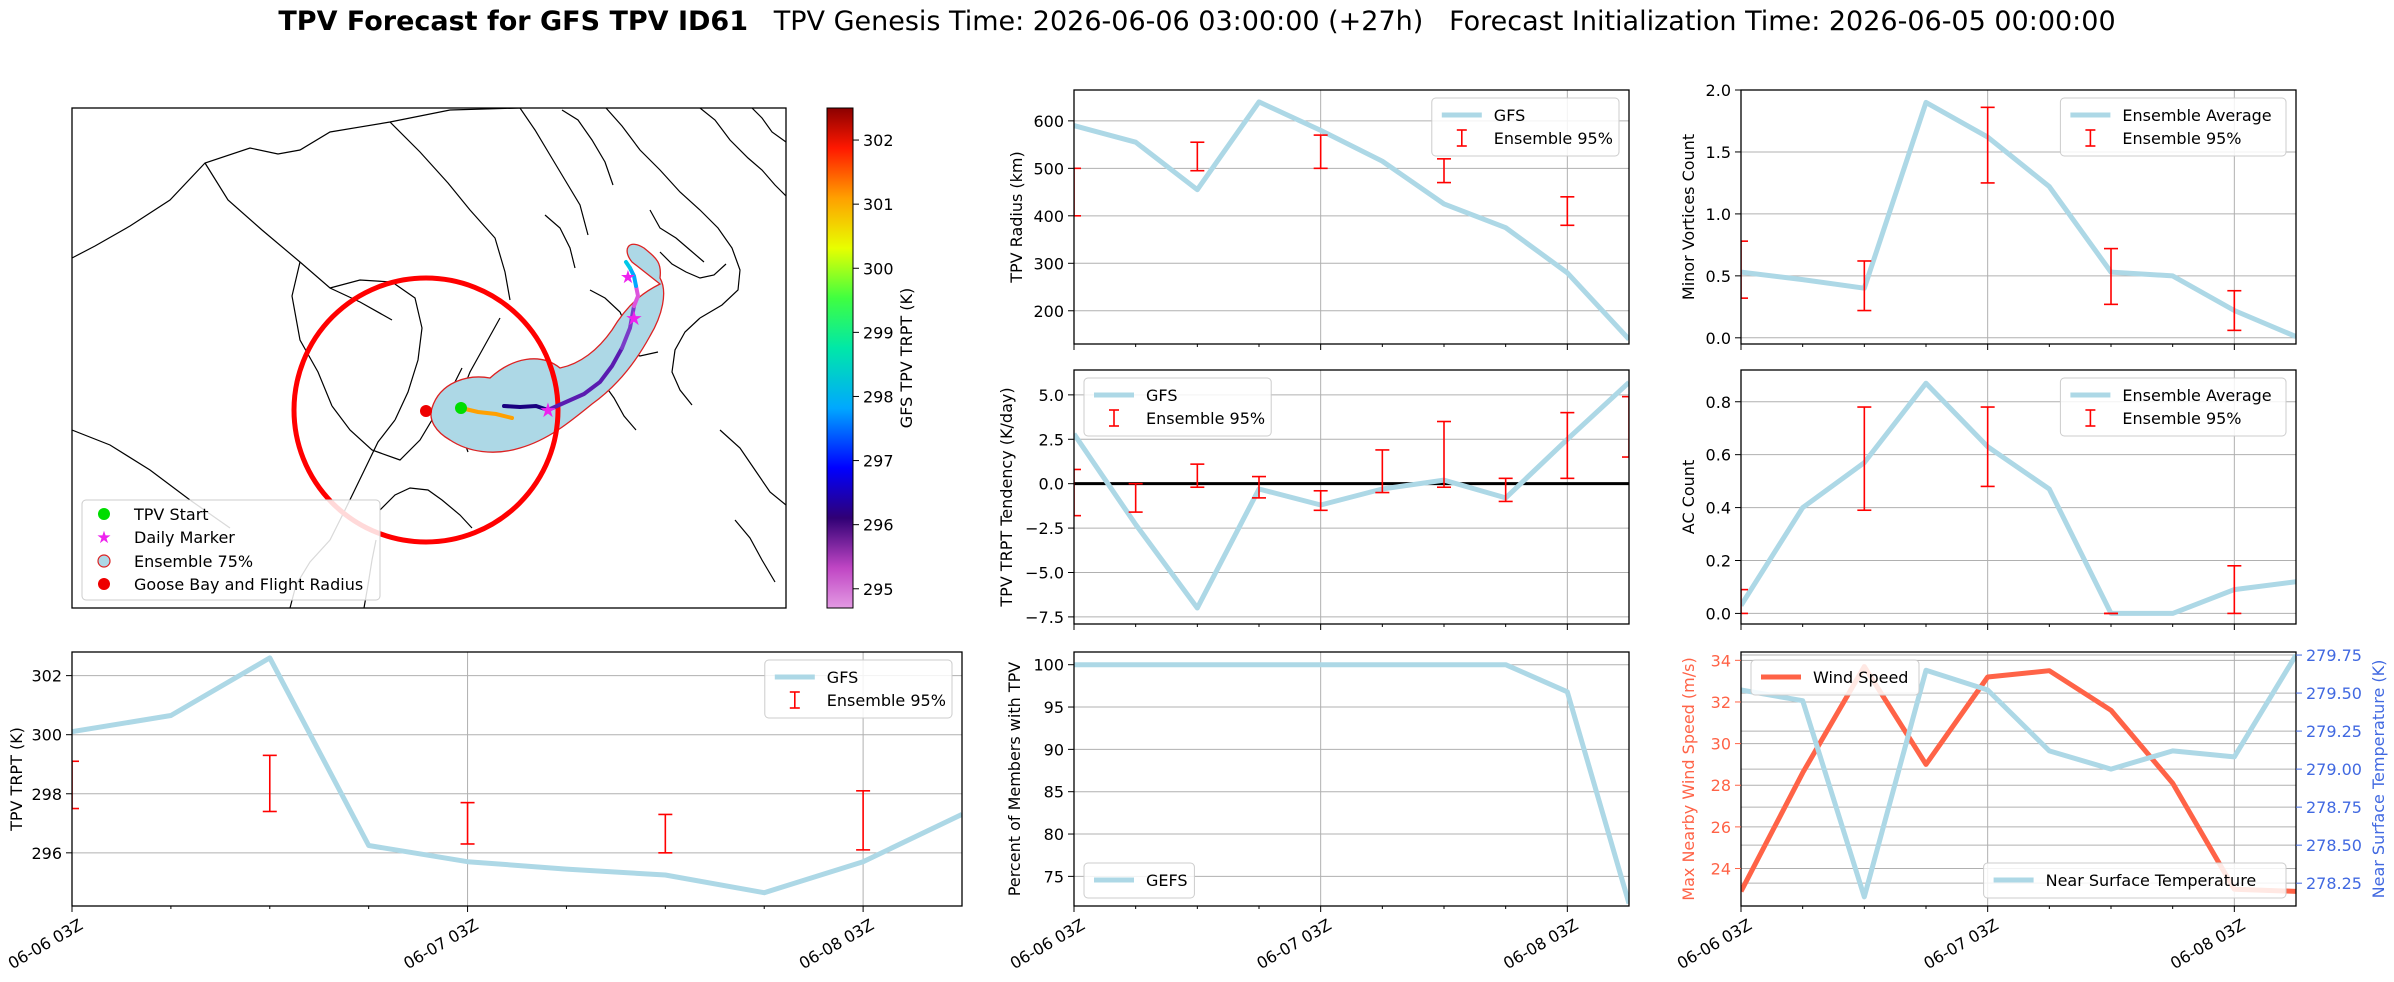  I want to click on y-axis-label: TPV TRPT Tendency (K/day), so click(1006, 497).